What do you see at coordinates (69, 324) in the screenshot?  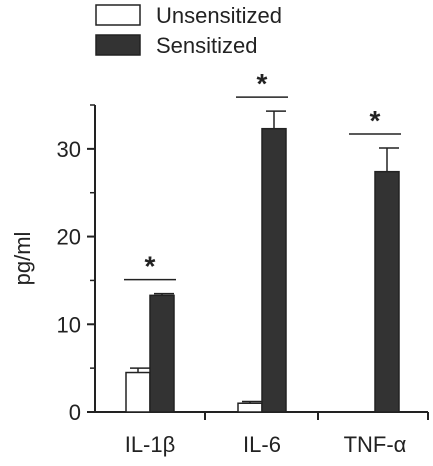 I see `y-tick-label: 10` at bounding box center [69, 324].